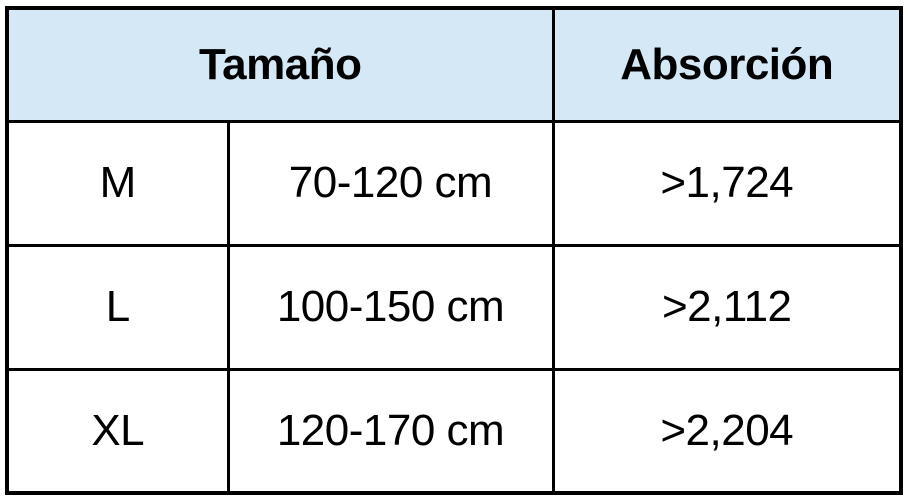 The width and height of the screenshot is (908, 500). I want to click on cell-size-range: 100-150 cm, so click(390, 307).